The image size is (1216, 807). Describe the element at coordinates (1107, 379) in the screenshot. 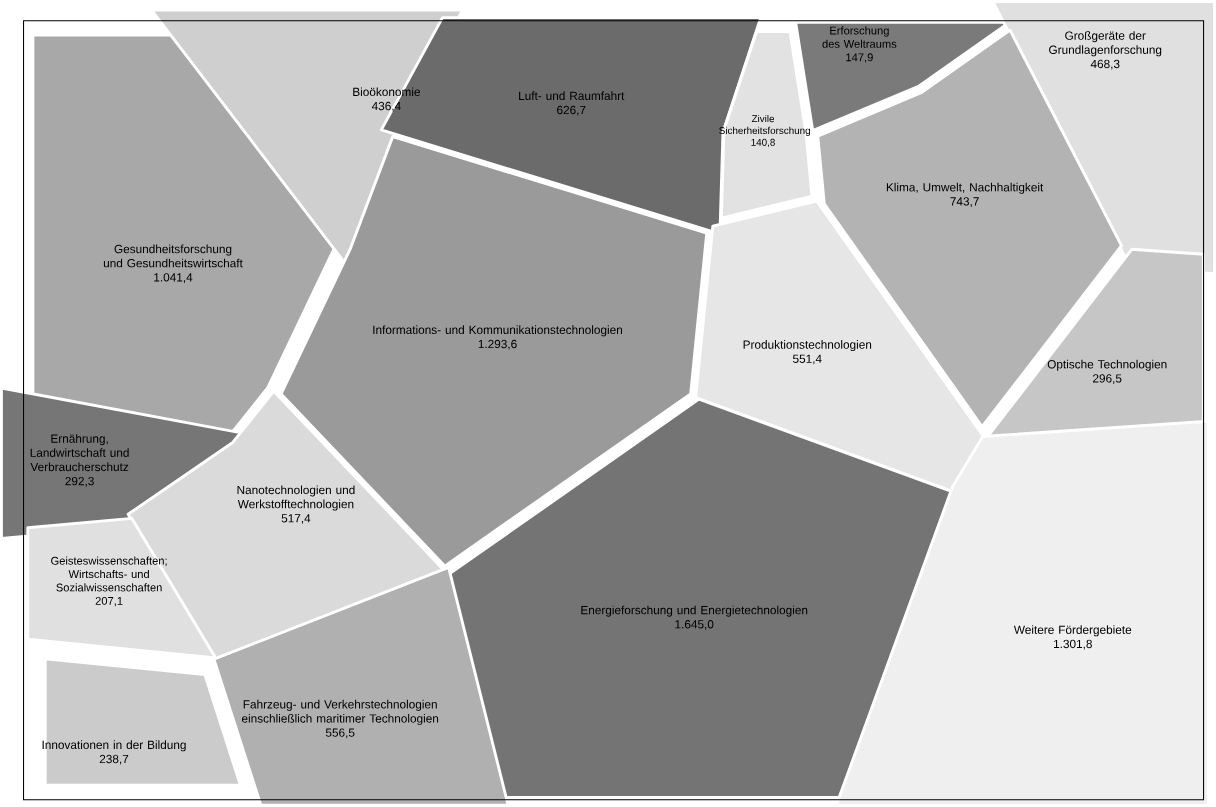

I see `data-label: 296,5` at that location.